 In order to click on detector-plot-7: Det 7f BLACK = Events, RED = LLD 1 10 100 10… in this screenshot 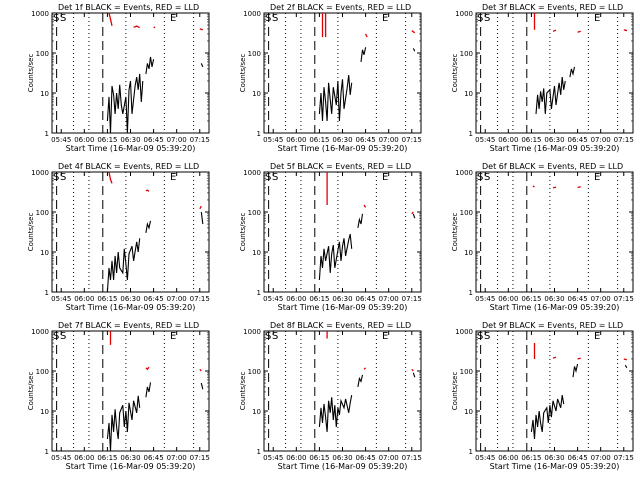, I will do `click(118, 396)`.